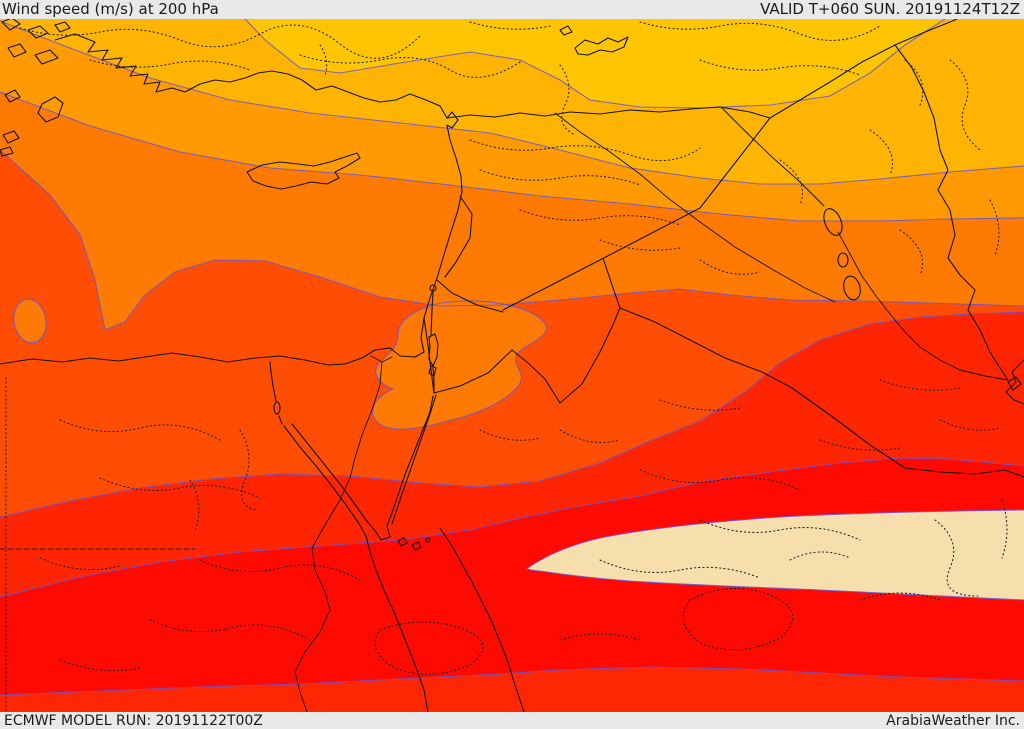 The height and width of the screenshot is (729, 1024). Describe the element at coordinates (303, 171) in the screenshot. I see `cyprus-island` at that location.